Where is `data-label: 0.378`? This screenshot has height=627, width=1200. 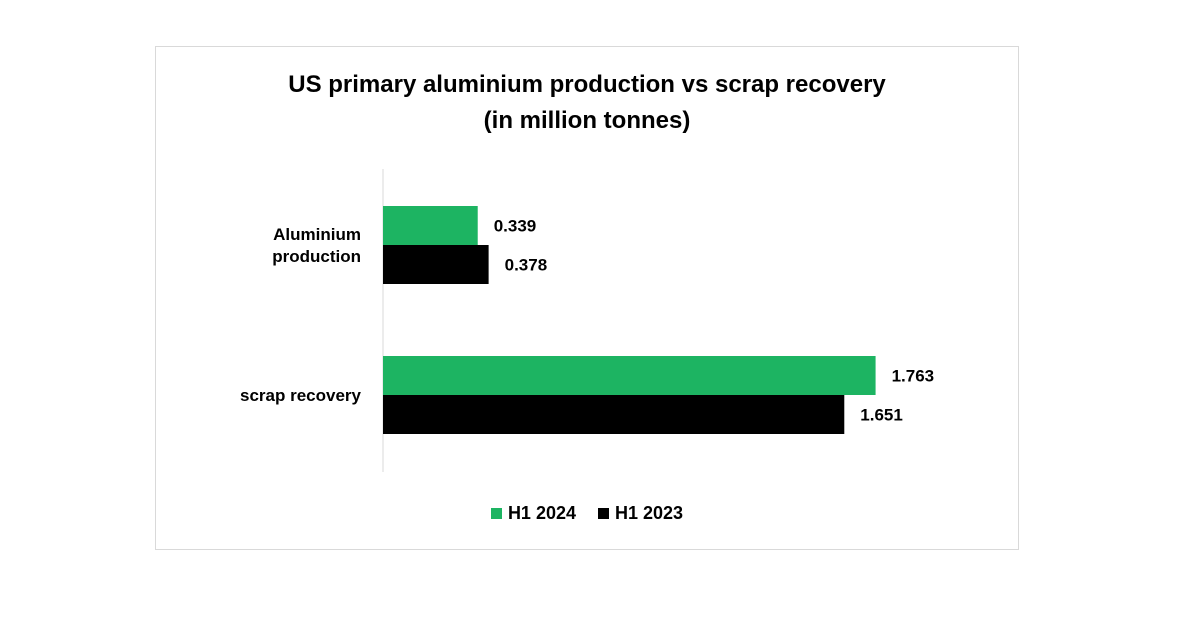 data-label: 0.378 is located at coordinates (526, 265).